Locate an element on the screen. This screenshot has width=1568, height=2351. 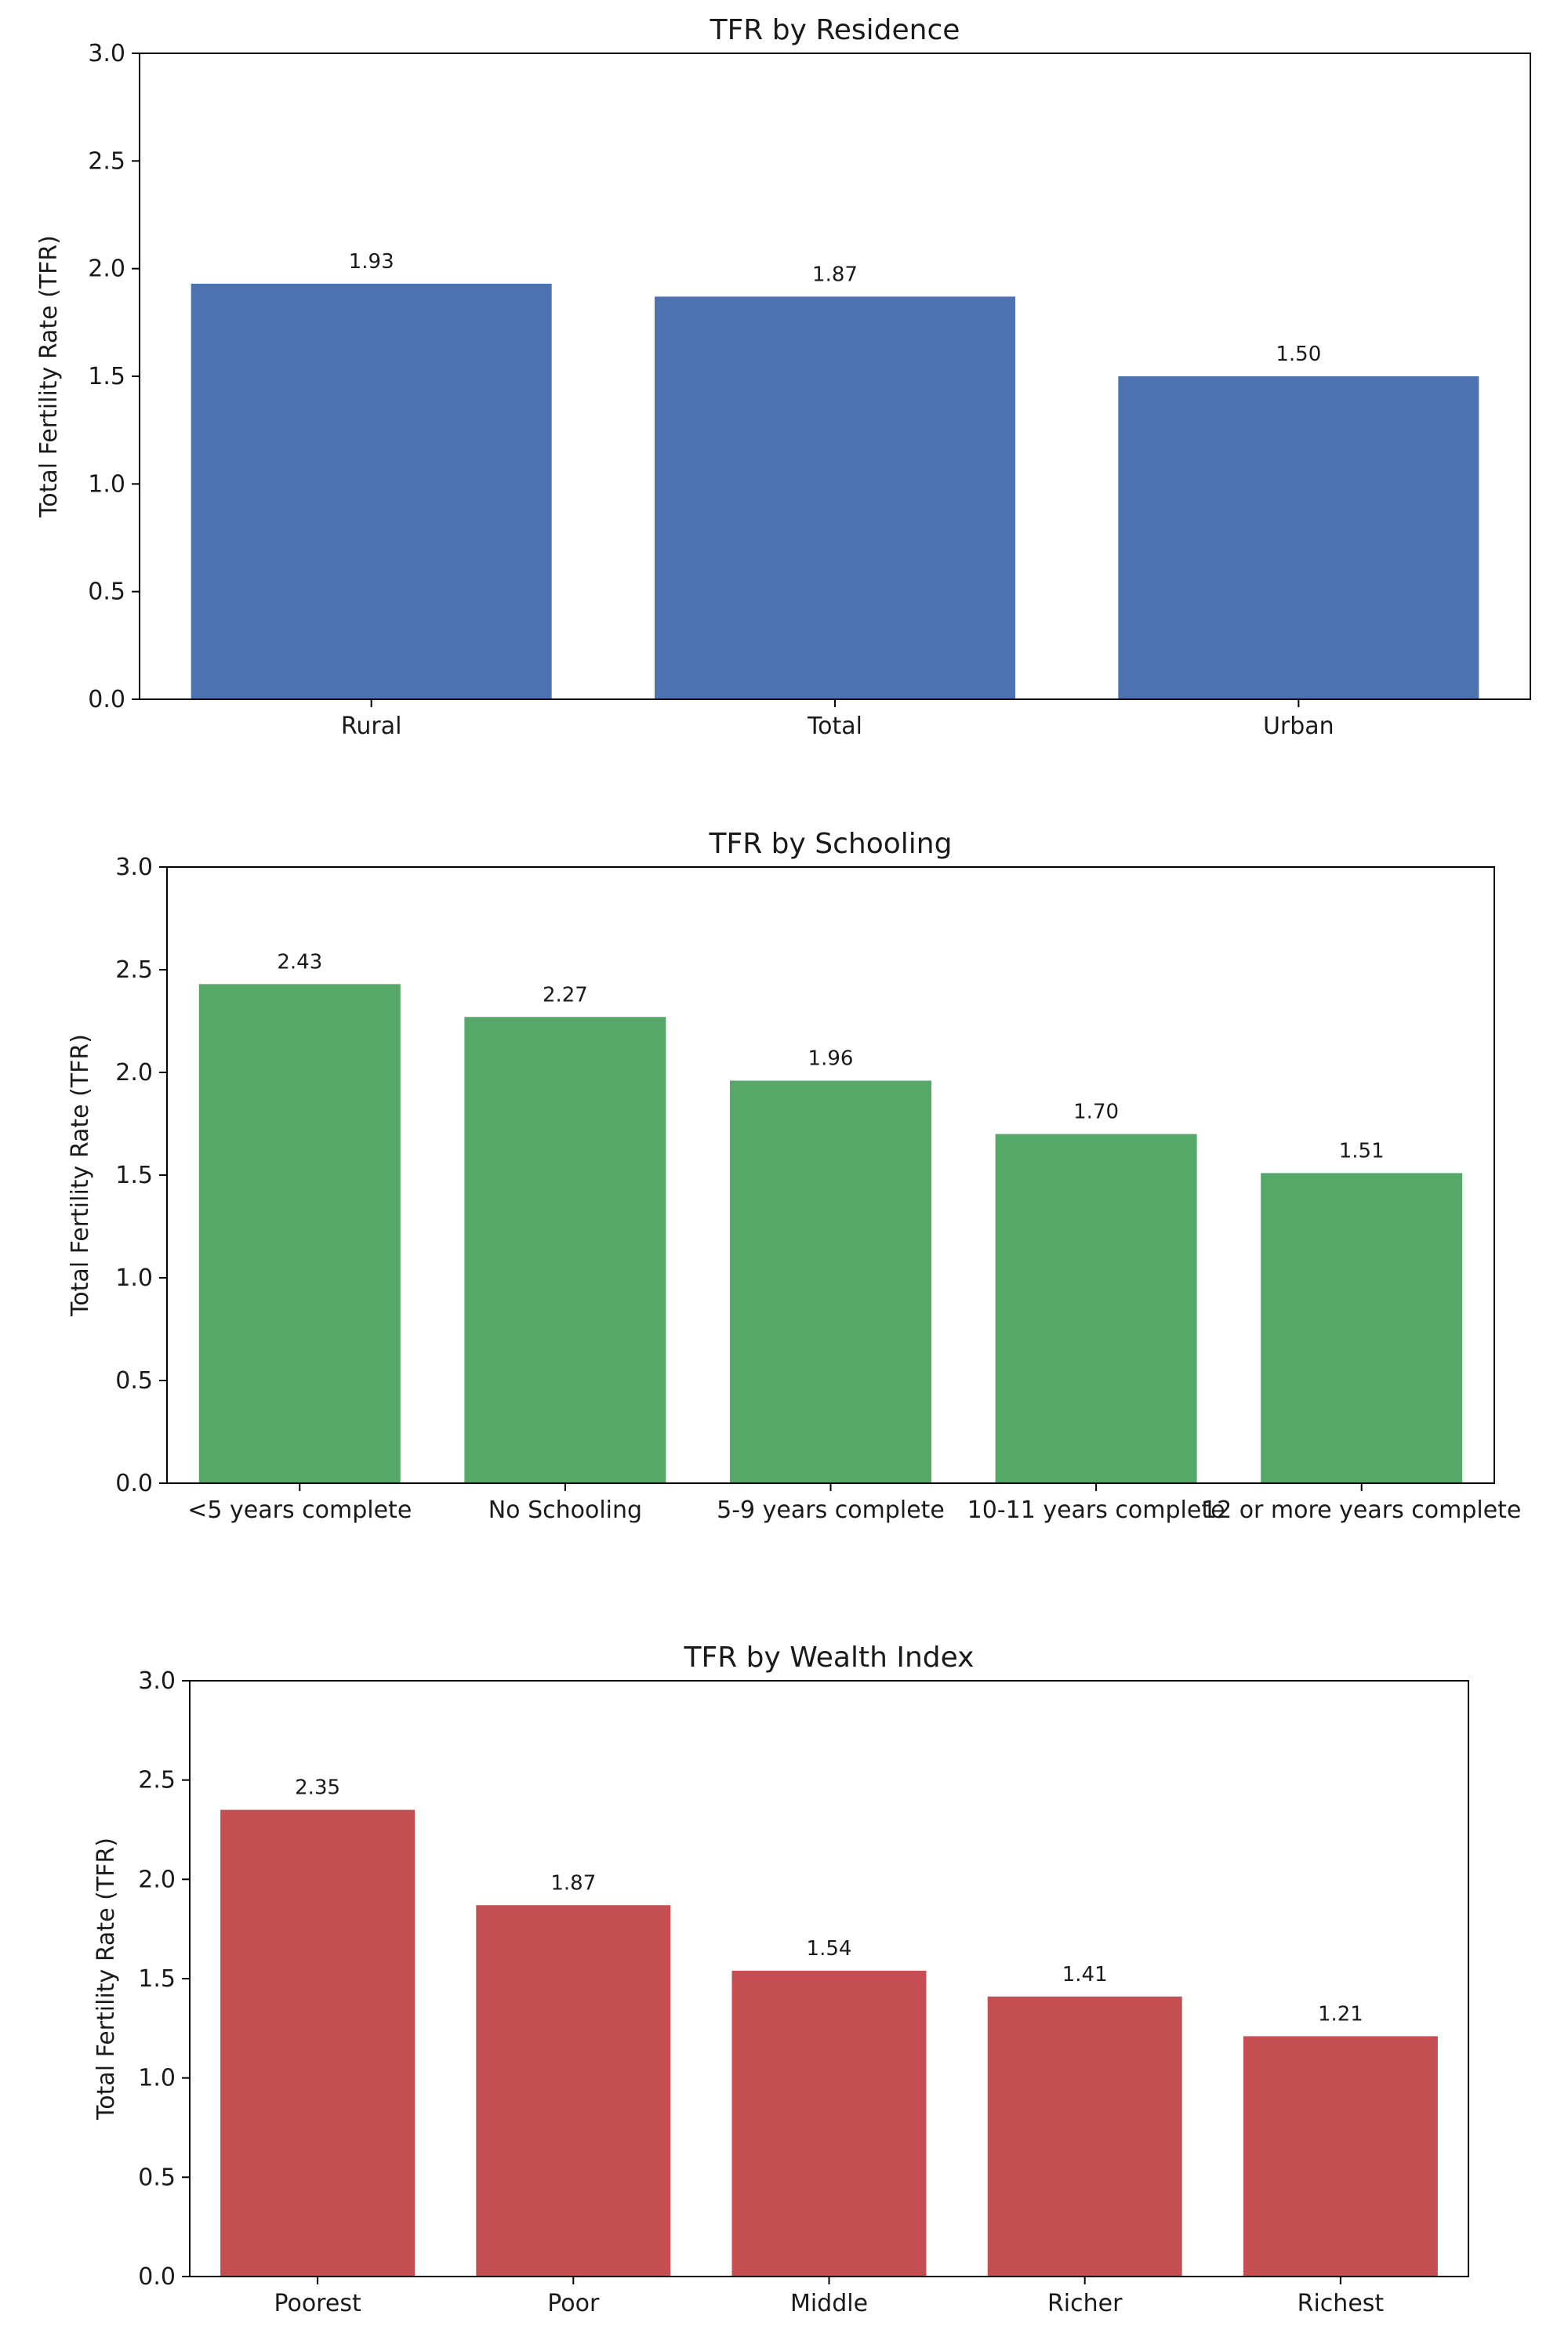
x-tick-label: No Schooling is located at coordinates (565, 1511).